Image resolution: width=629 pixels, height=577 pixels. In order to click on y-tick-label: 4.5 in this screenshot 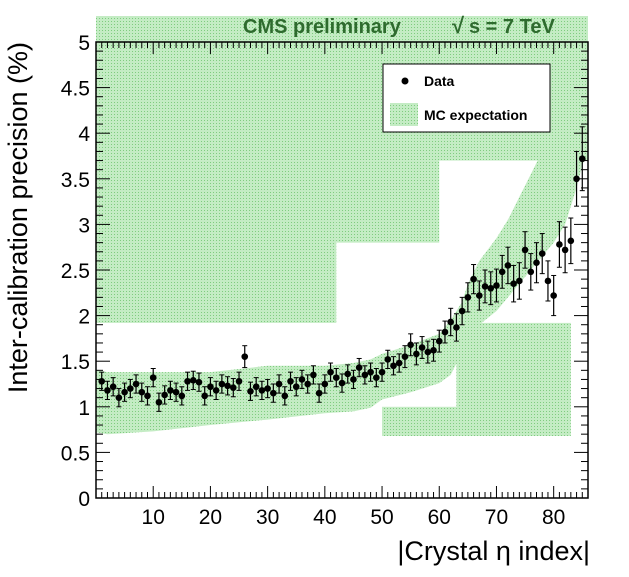, I will do `click(75, 89)`.